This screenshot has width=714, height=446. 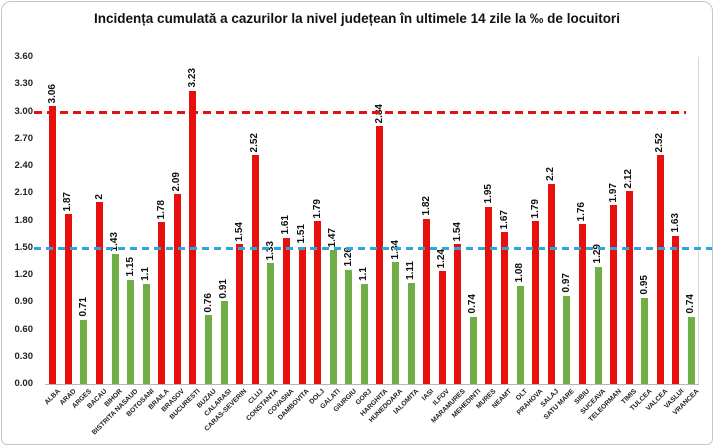 I want to click on bar-value-label: 1.95, so click(x=488, y=194).